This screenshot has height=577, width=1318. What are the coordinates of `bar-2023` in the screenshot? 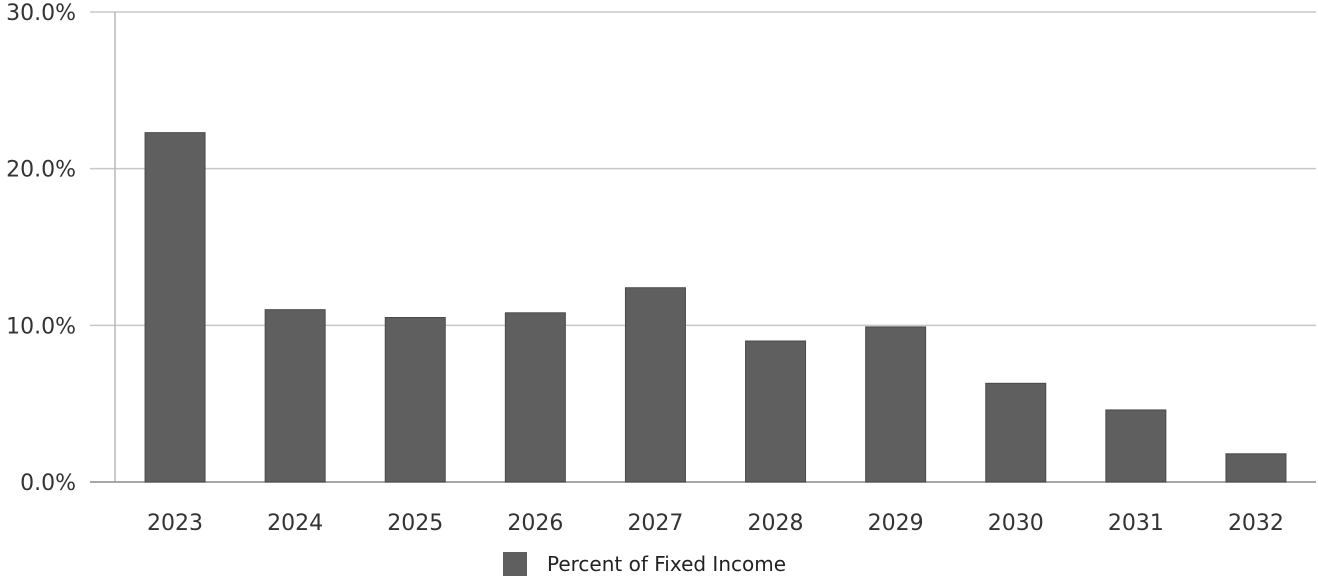 It's located at (175, 307).